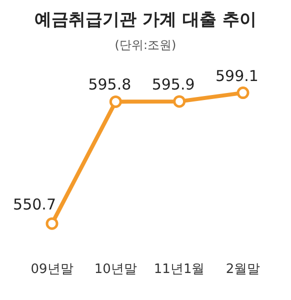 This screenshot has width=291, height=300. Describe the element at coordinates (243, 270) in the screenshot. I see `x-tick-label: 2월말` at that location.